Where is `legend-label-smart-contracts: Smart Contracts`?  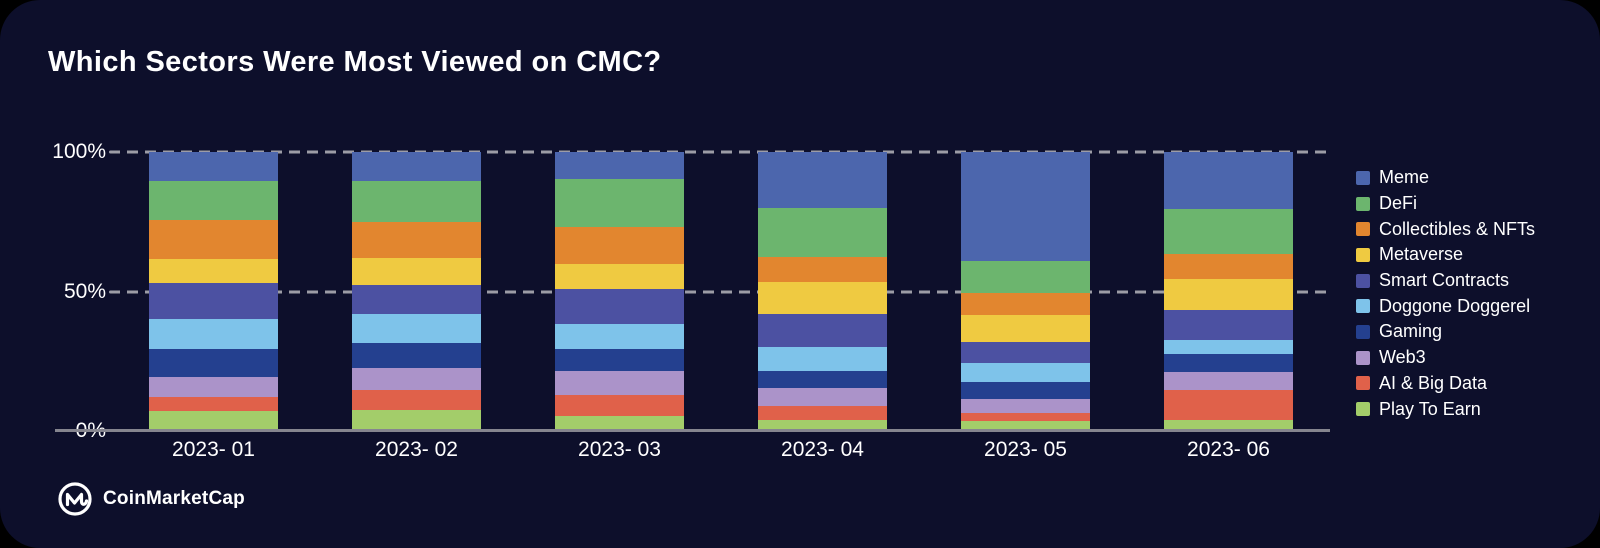 legend-label-smart-contracts: Smart Contracts is located at coordinates (1444, 280).